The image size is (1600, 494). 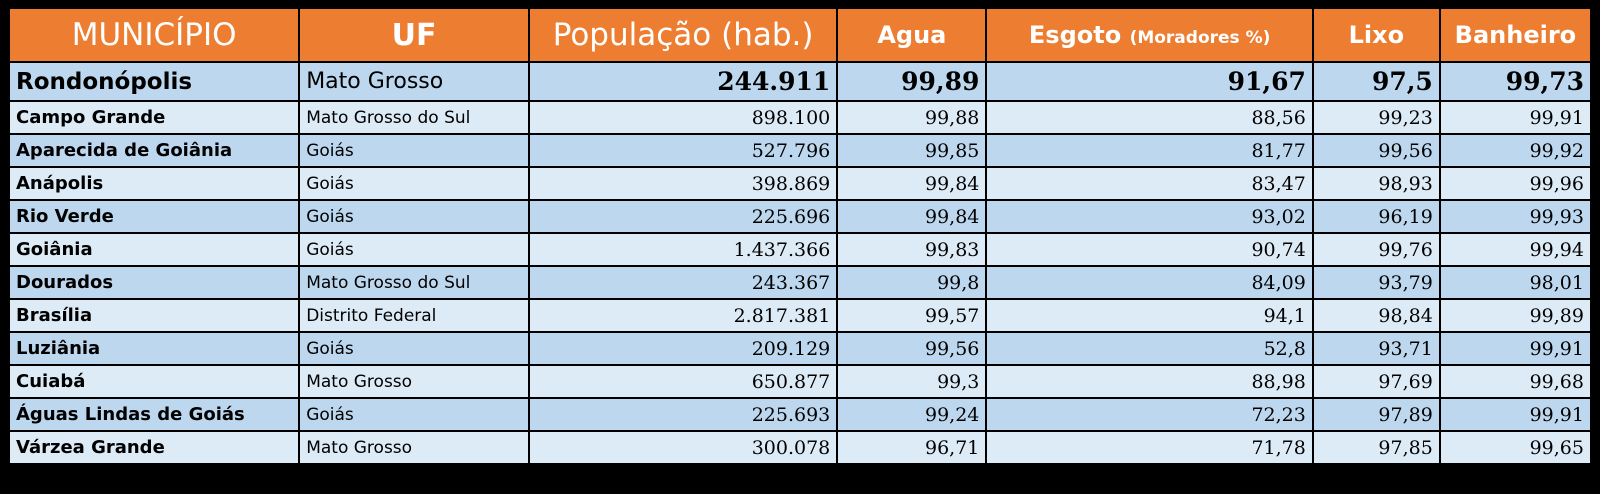 I want to click on cell-populacao: 243.367, so click(x=683, y=282).